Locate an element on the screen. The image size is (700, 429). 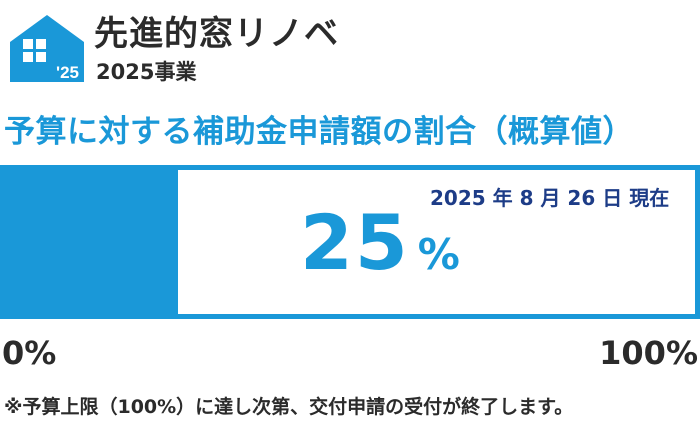
scale-min-label: 0% is located at coordinates (29, 353).